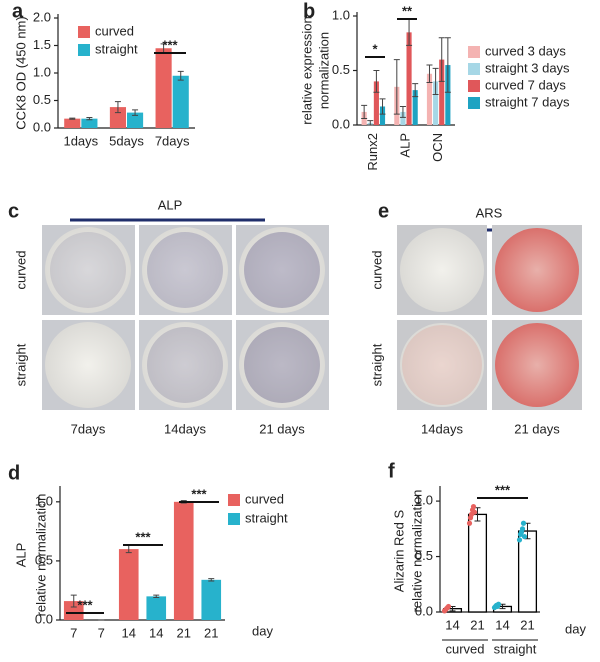 This screenshot has height=662, width=600. I want to click on panel-letter: e, so click(383, 211).